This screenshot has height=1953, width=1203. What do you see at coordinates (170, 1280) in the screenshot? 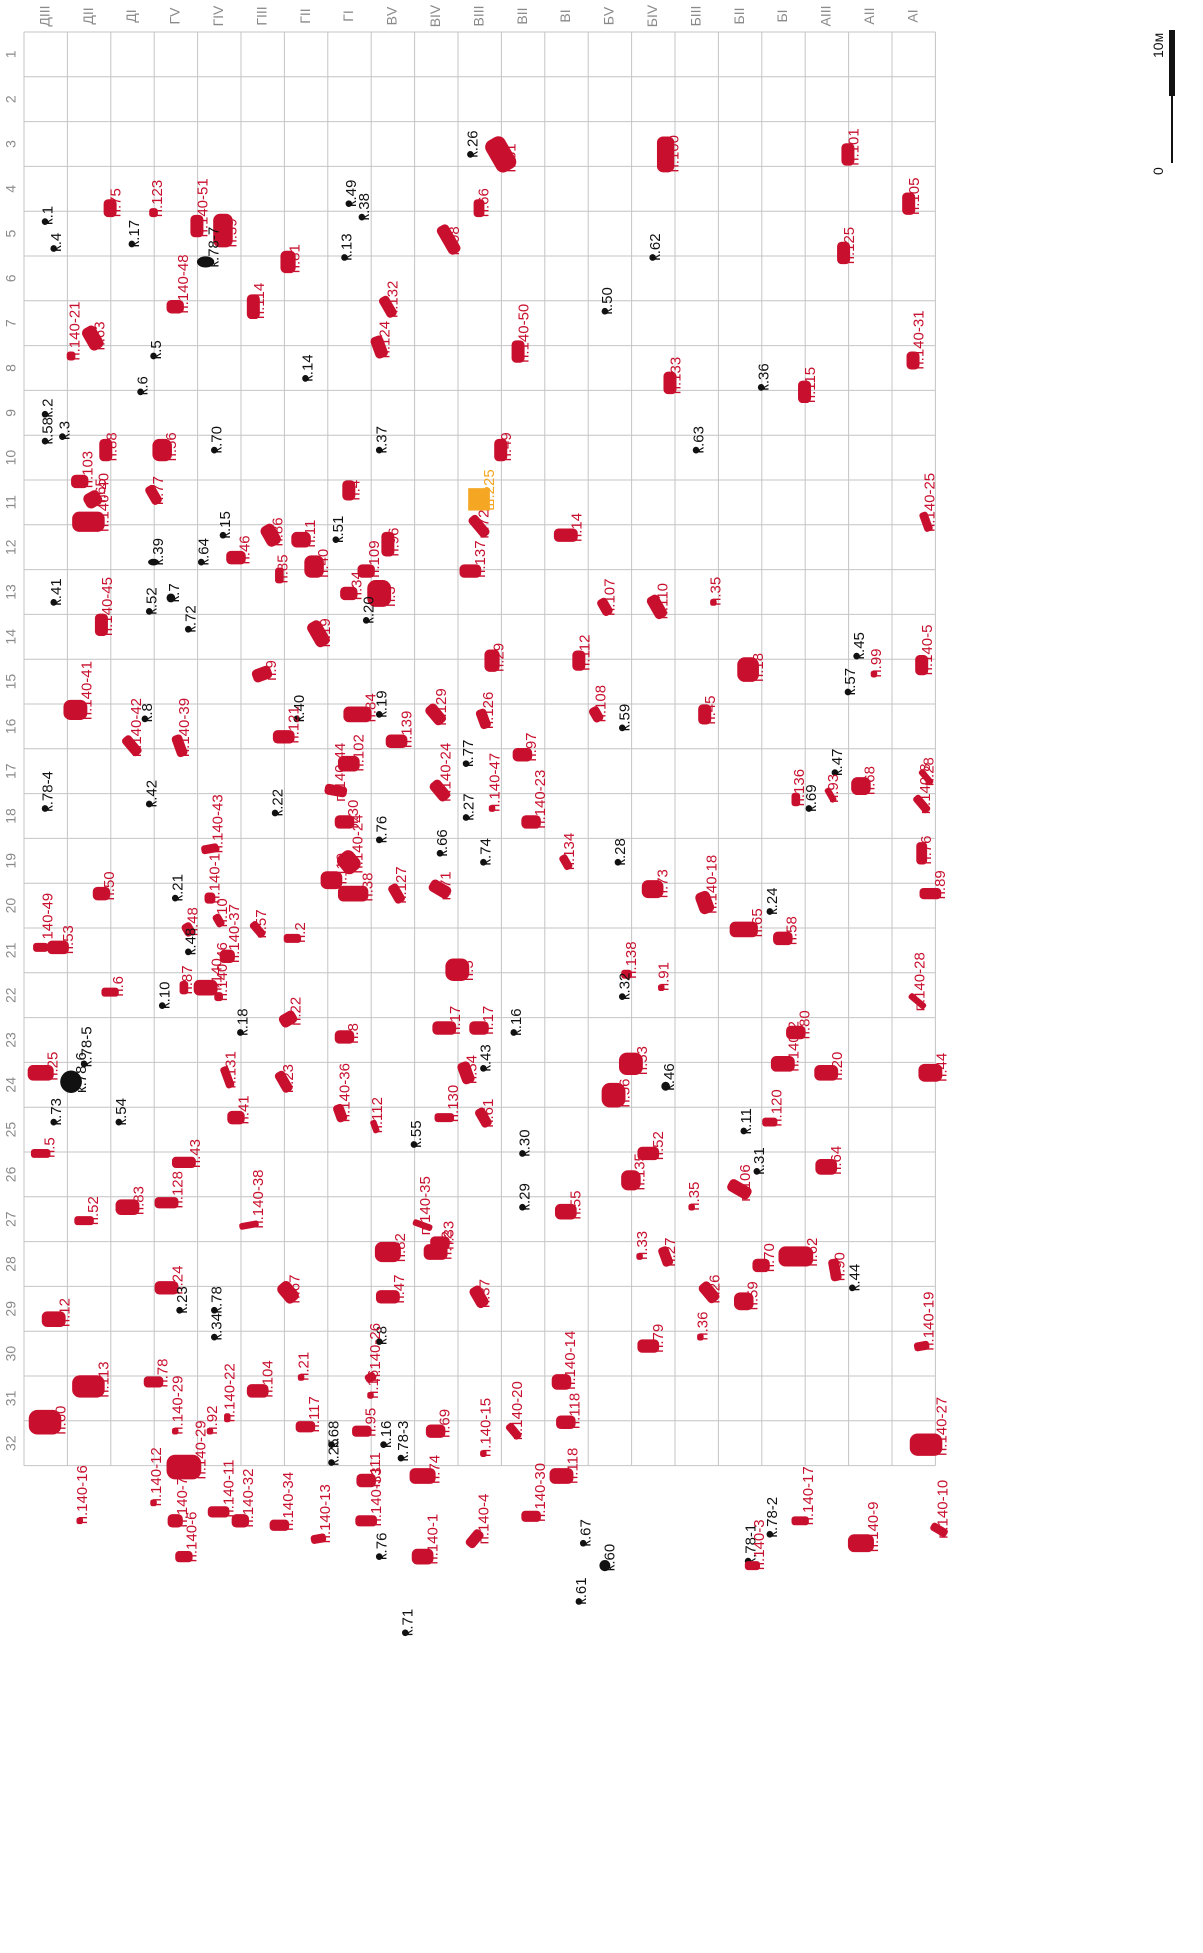
I see `feature-pit: п.24` at bounding box center [170, 1280].